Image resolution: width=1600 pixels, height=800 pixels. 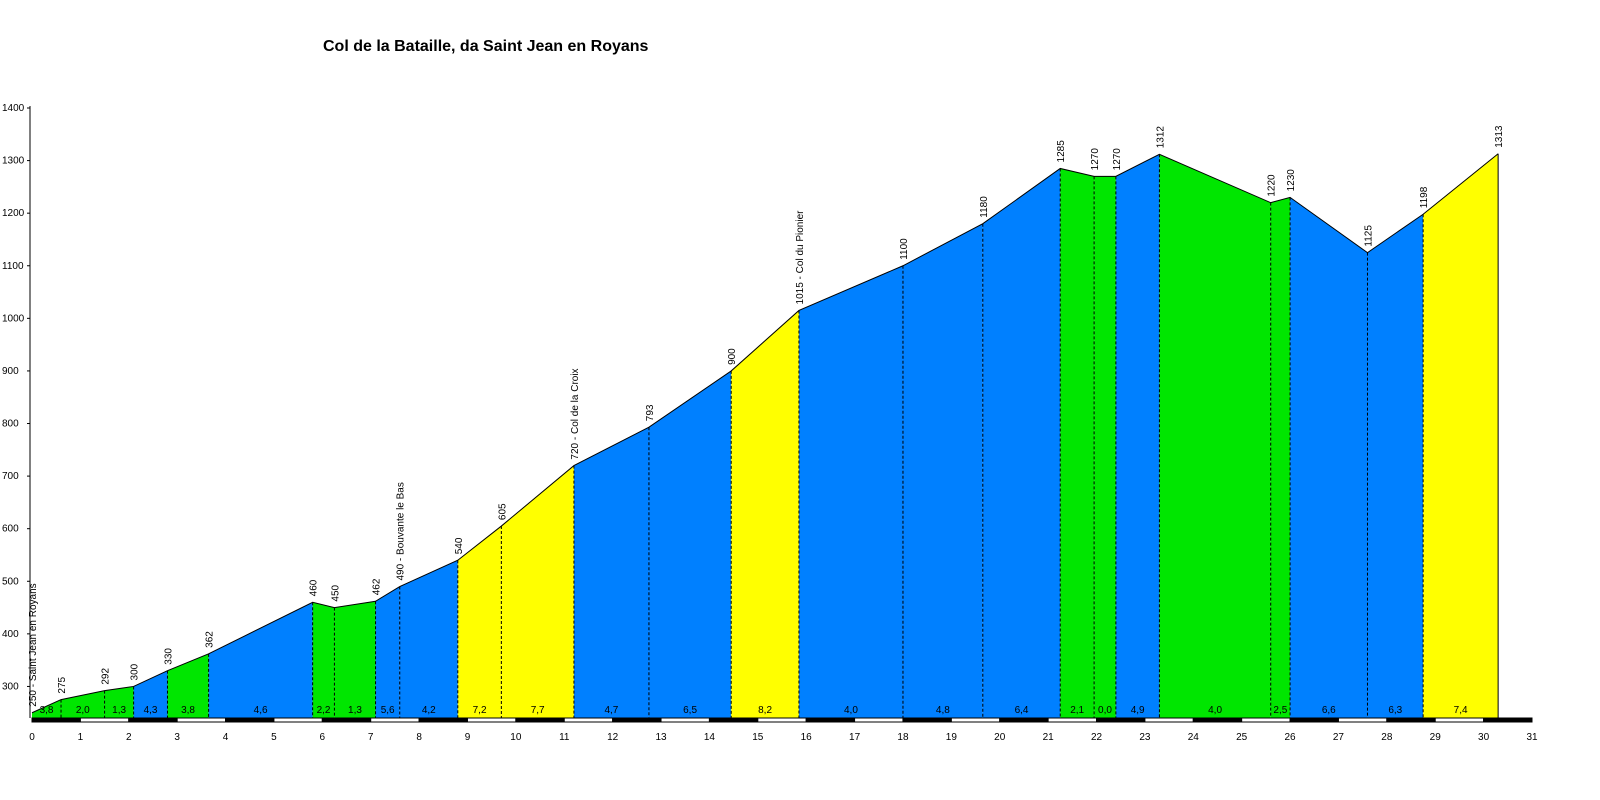 I want to click on y-tick-label: 400, so click(x=10, y=634).